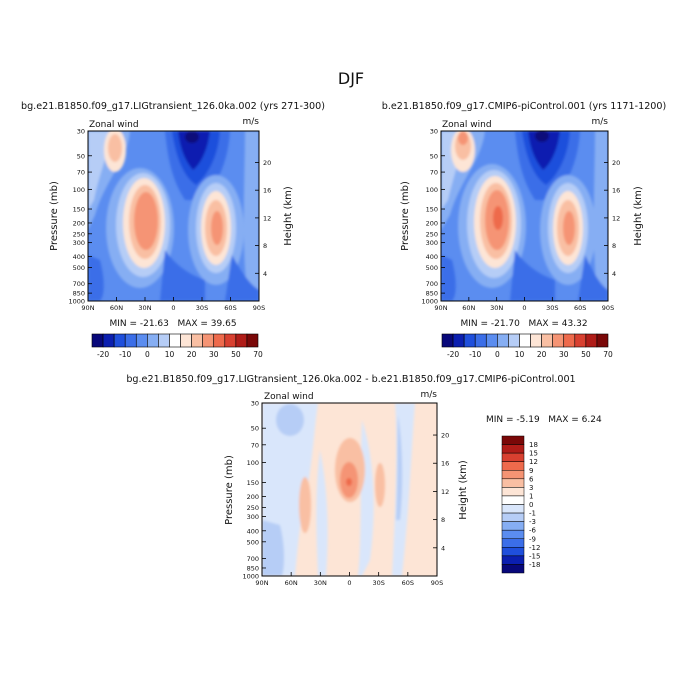 Image resolution: width=700 pixels, height=700 pixels. What do you see at coordinates (253, 559) in the screenshot?
I see `y-tick-label: 700` at bounding box center [253, 559].